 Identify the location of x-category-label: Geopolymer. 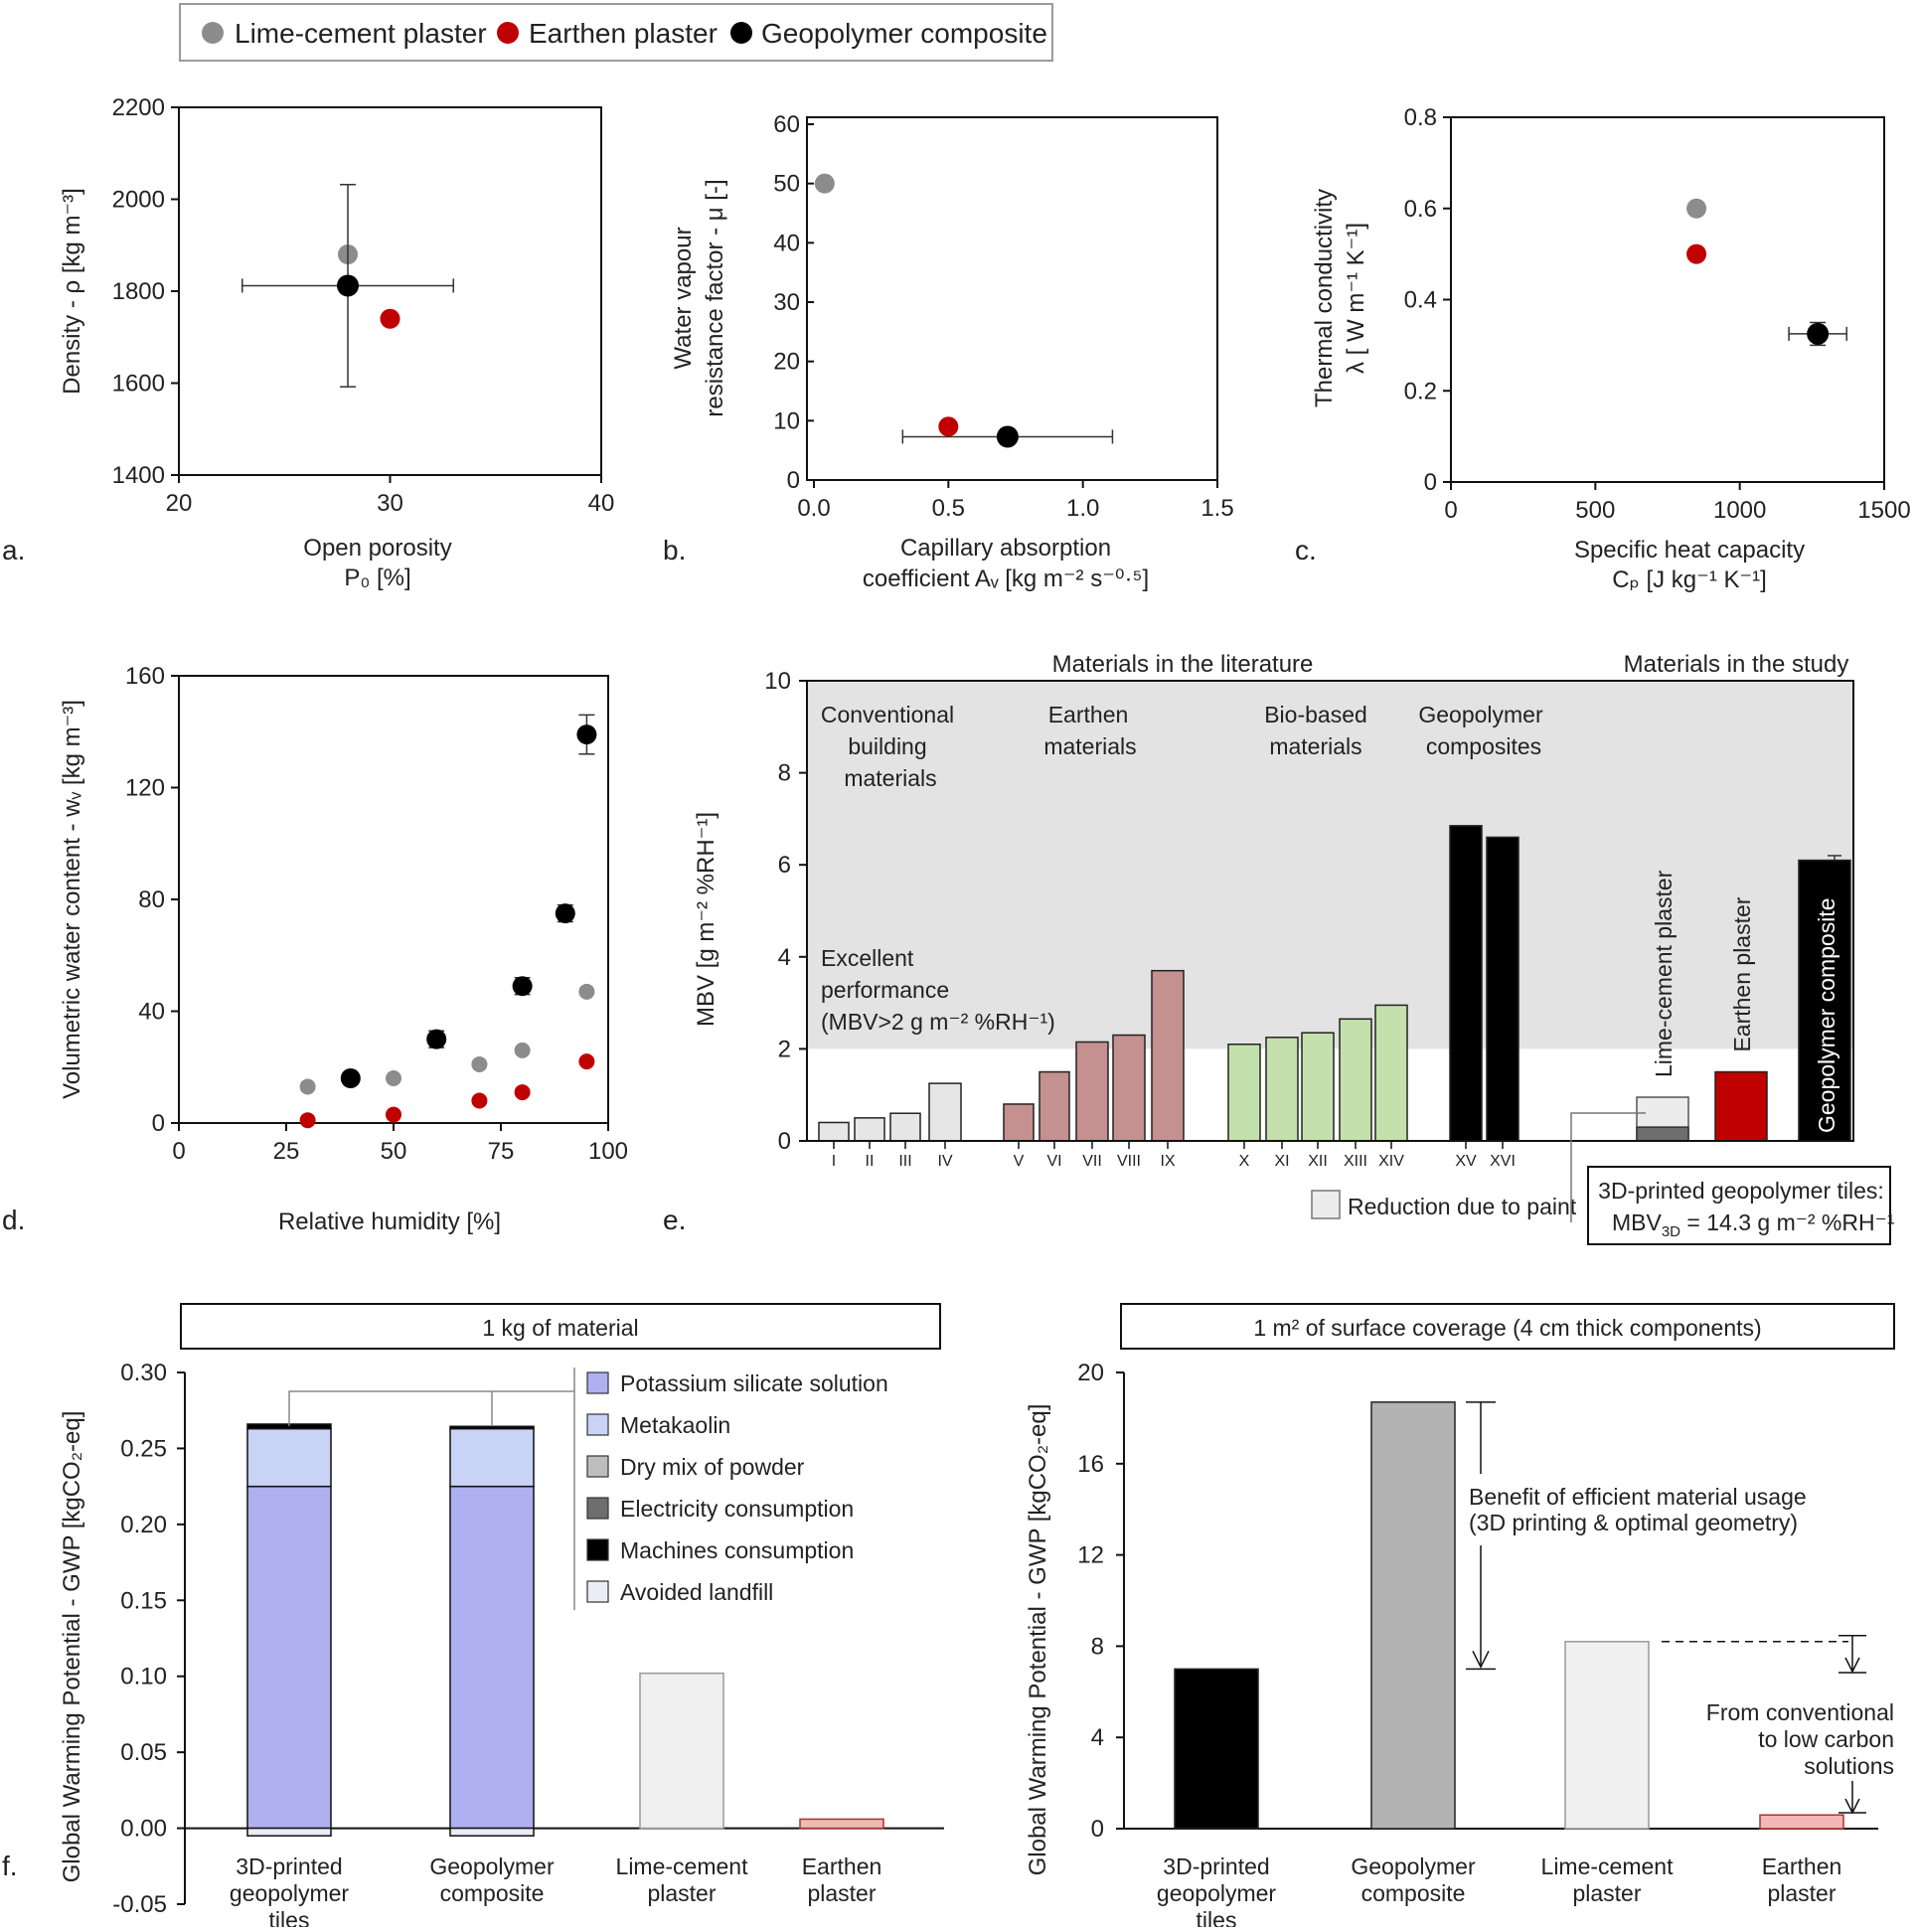
(492, 1866).